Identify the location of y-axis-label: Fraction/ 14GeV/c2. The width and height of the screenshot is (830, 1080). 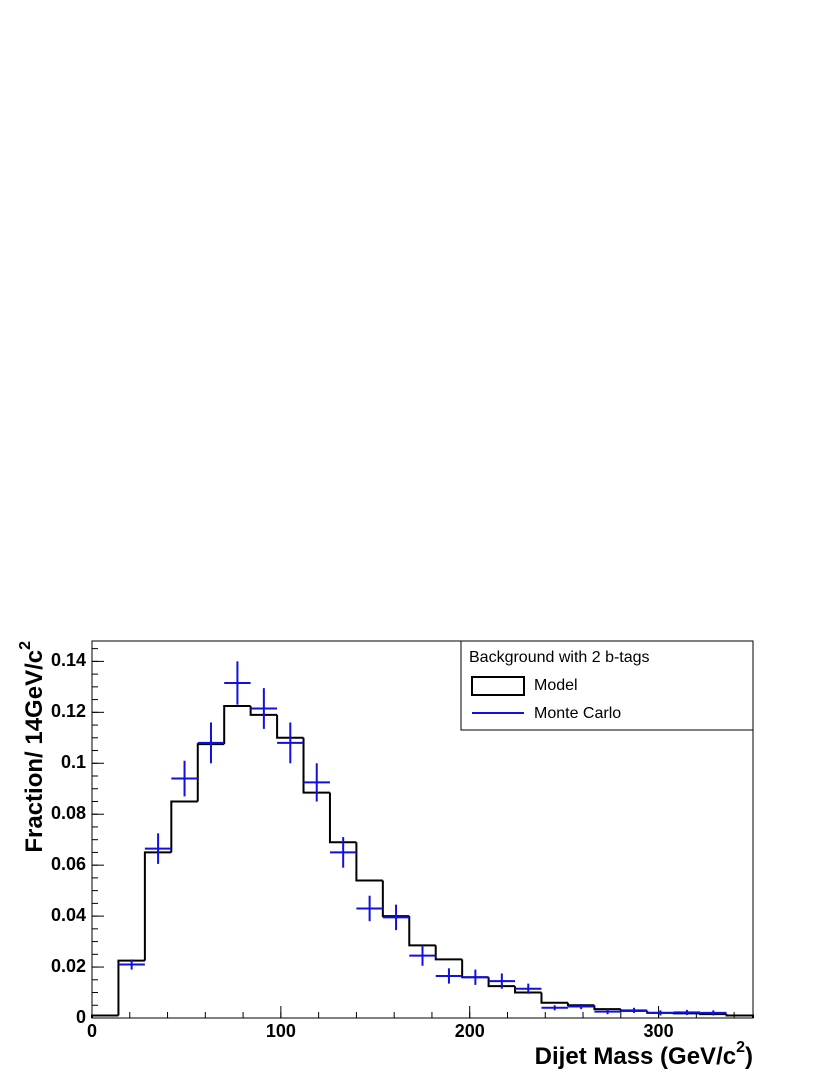
(32, 747).